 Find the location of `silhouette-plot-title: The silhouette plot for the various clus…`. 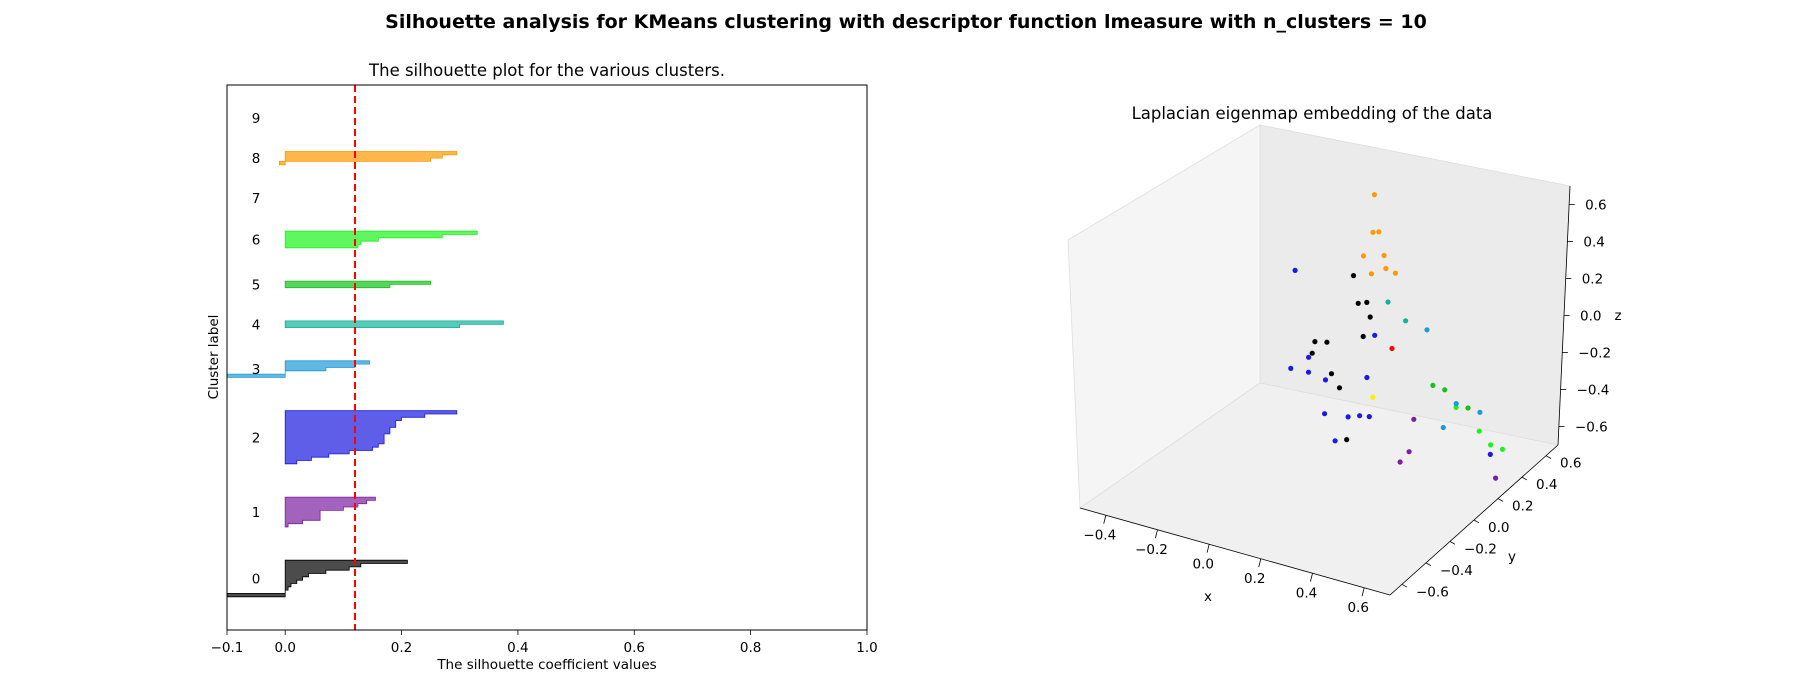

silhouette-plot-title: The silhouette plot for the various clus… is located at coordinates (546, 70).